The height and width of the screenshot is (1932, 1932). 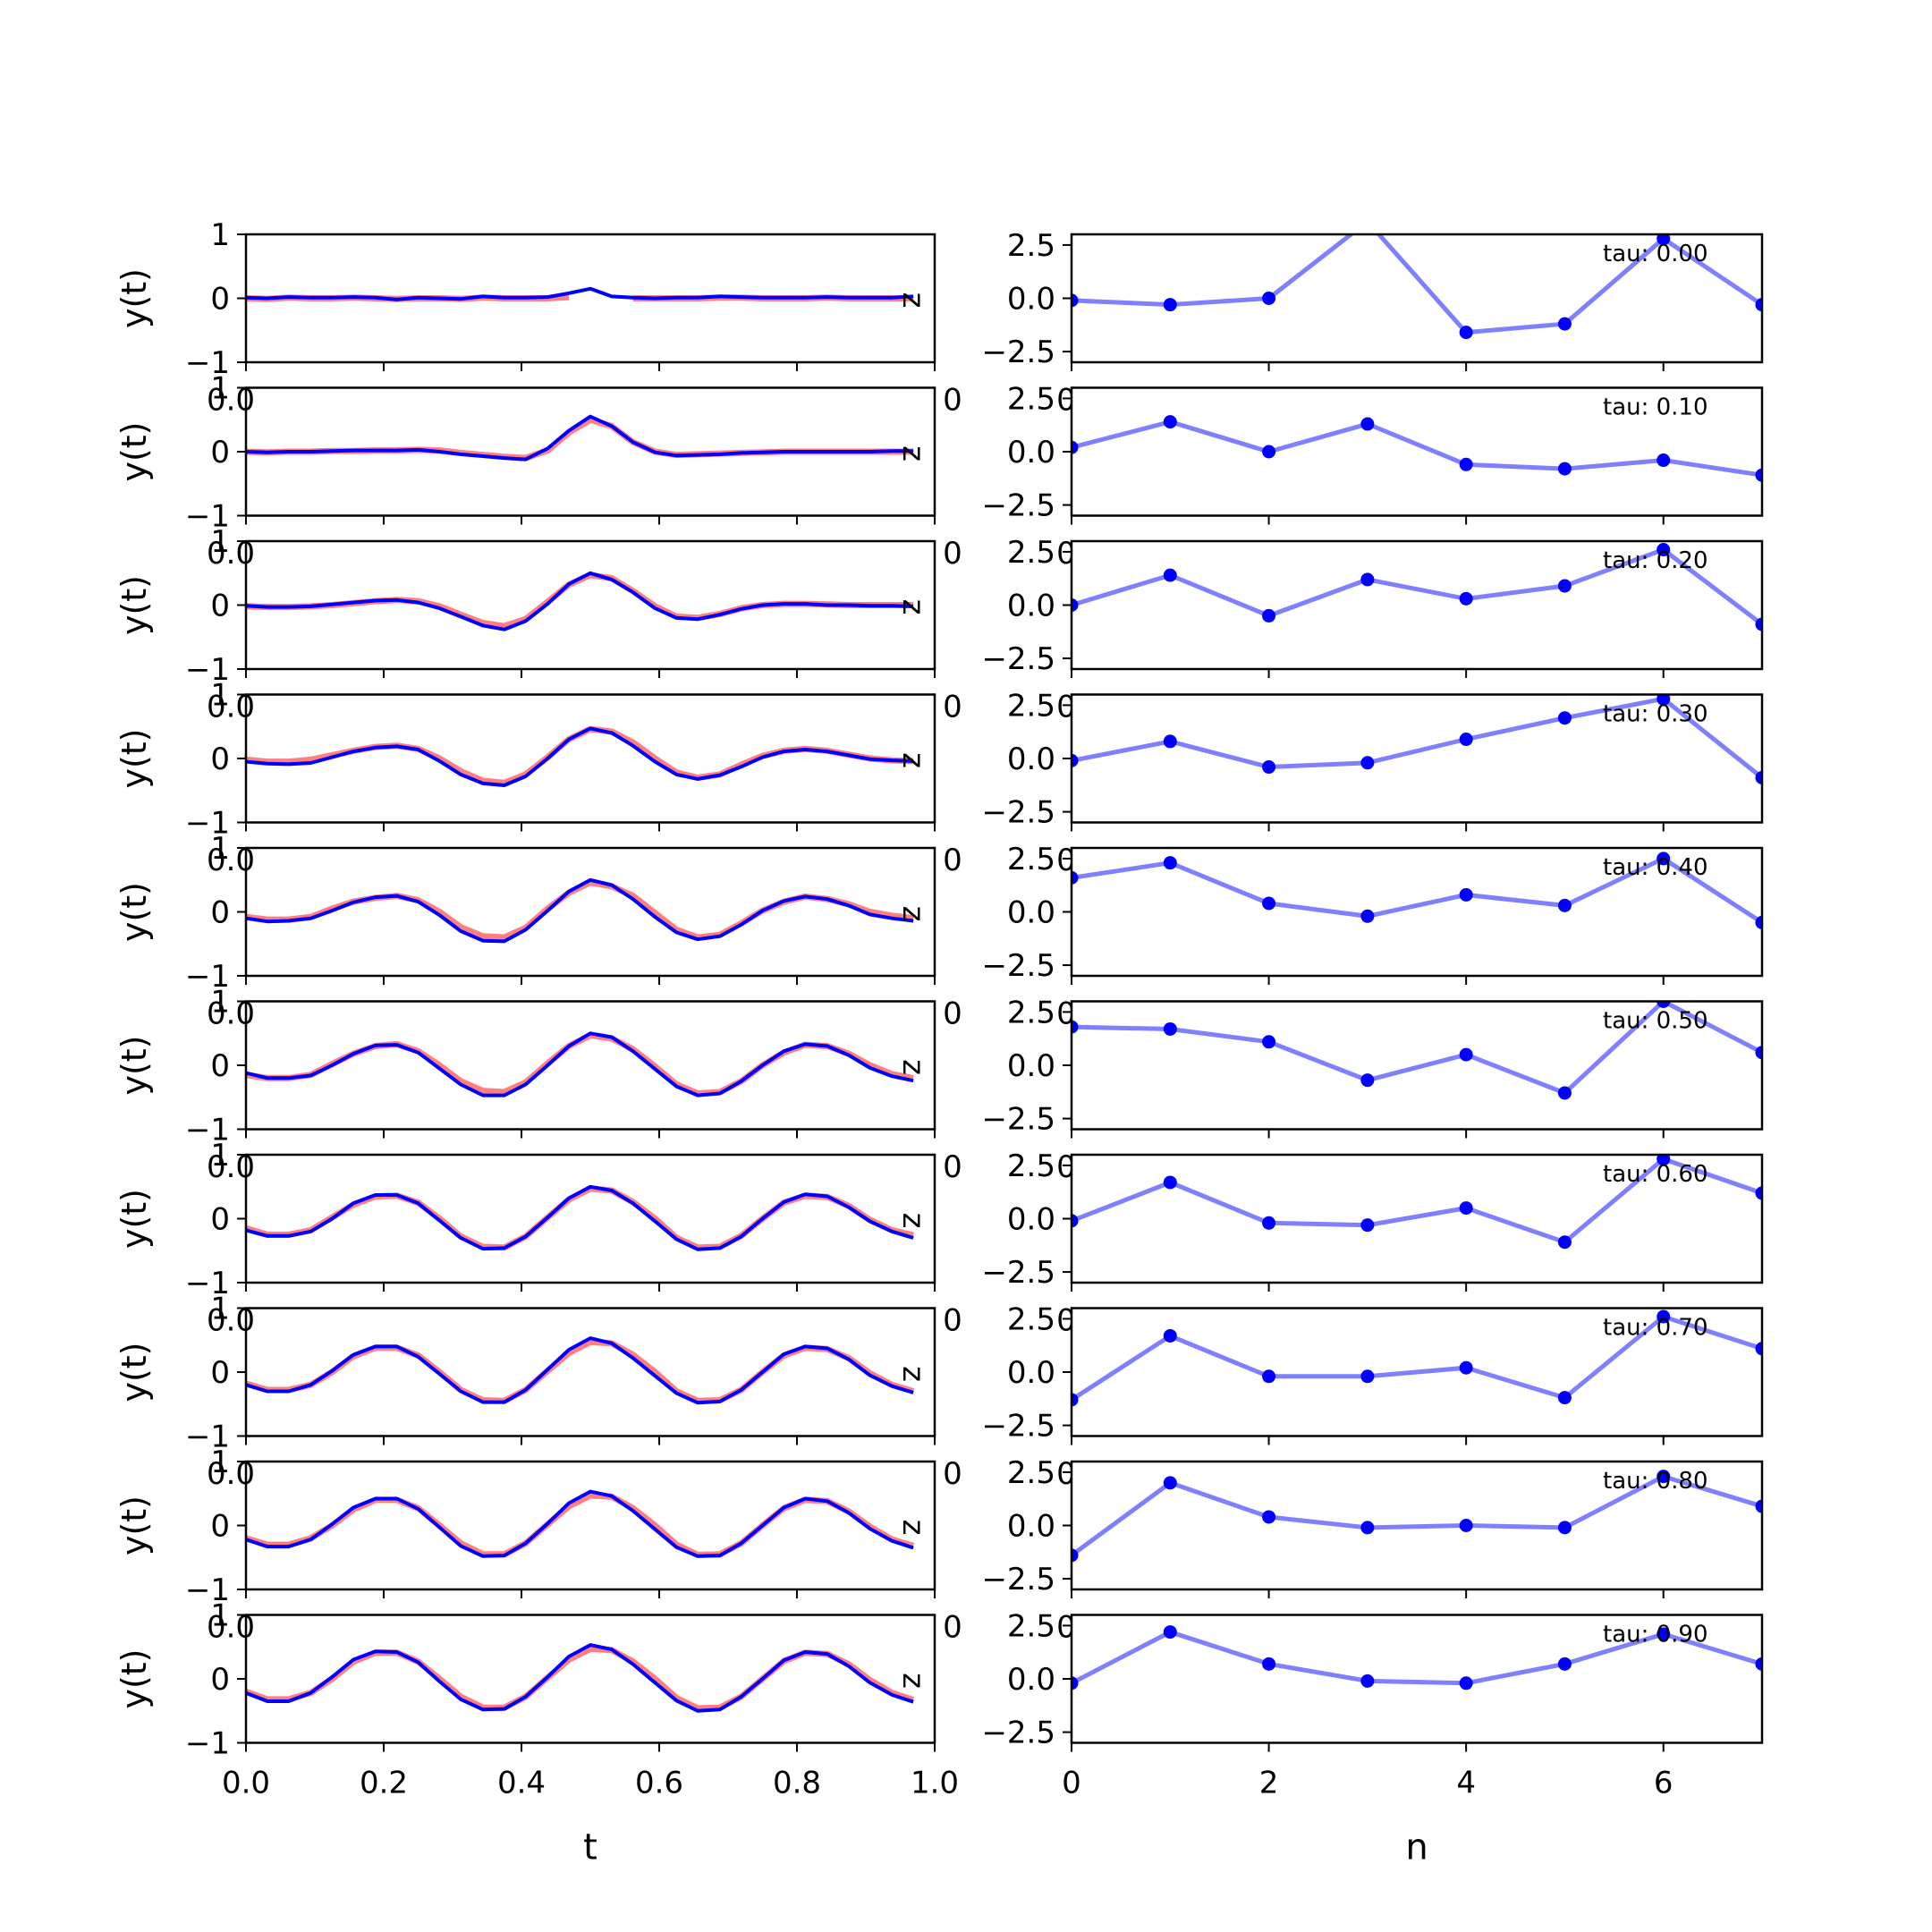 I want to click on x-axis-label: n, so click(x=1416, y=1847).